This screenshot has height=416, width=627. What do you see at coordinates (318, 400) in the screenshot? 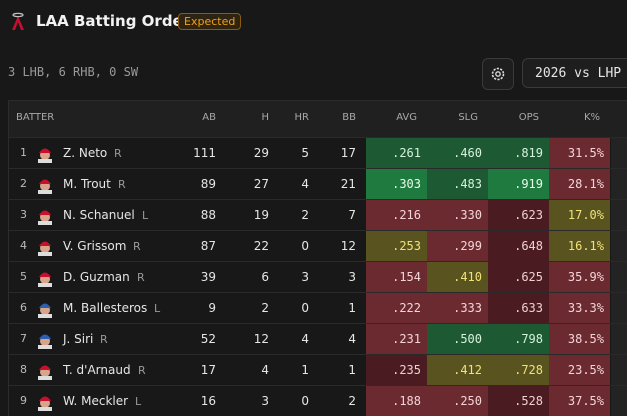
I see `batter-row: 9 W. Meckler L 16 3 0 2 .188.250.528 37.5%` at bounding box center [318, 400].